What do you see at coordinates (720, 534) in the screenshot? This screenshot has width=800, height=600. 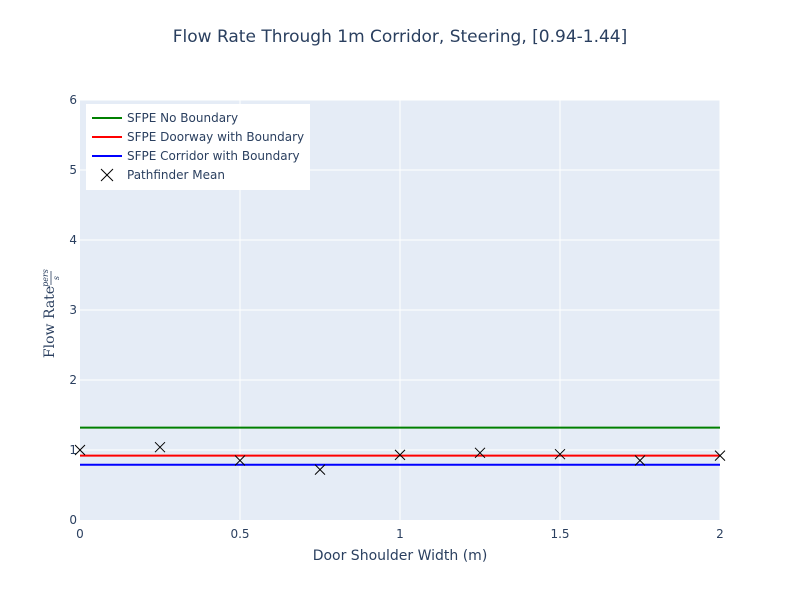 I see `x-tick-label: 2` at bounding box center [720, 534].